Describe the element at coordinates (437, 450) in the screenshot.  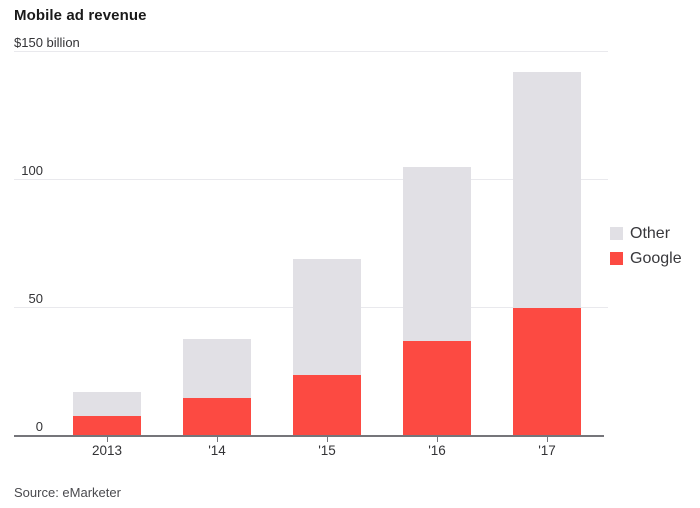
I see `x-tick-label-16: '16` at that location.